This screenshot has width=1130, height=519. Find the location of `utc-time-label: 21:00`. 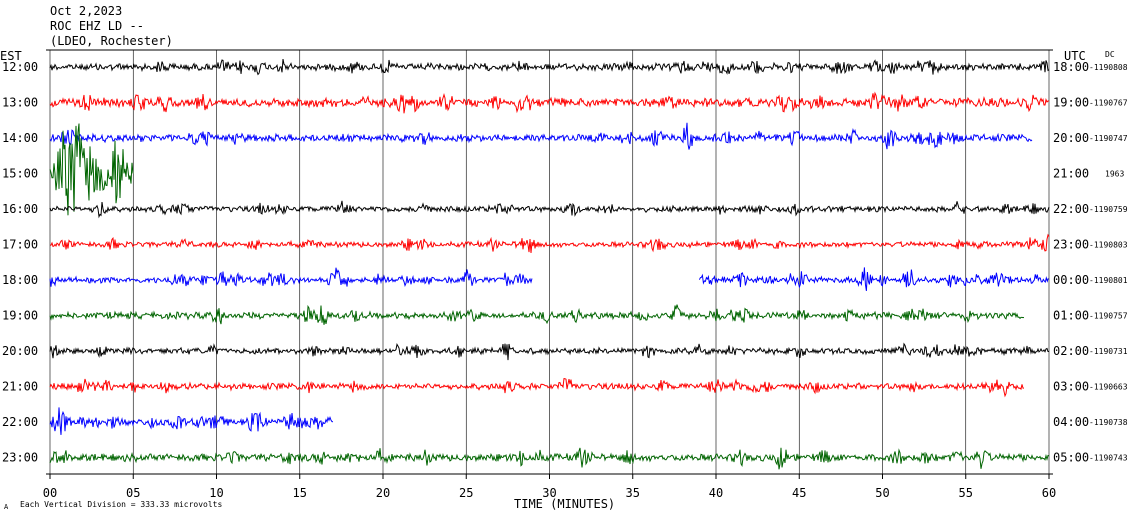

utc-time-label: 21:00 is located at coordinates (1071, 174).